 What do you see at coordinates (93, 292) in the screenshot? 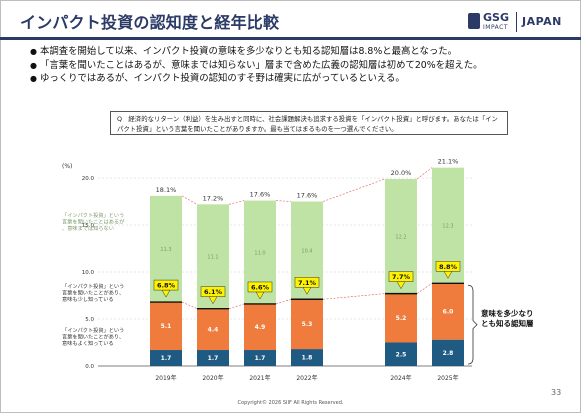
I see `series-label: 「インパクト投資」という言葉を聞いたことがあり、意味も少し知っている` at bounding box center [93, 292].